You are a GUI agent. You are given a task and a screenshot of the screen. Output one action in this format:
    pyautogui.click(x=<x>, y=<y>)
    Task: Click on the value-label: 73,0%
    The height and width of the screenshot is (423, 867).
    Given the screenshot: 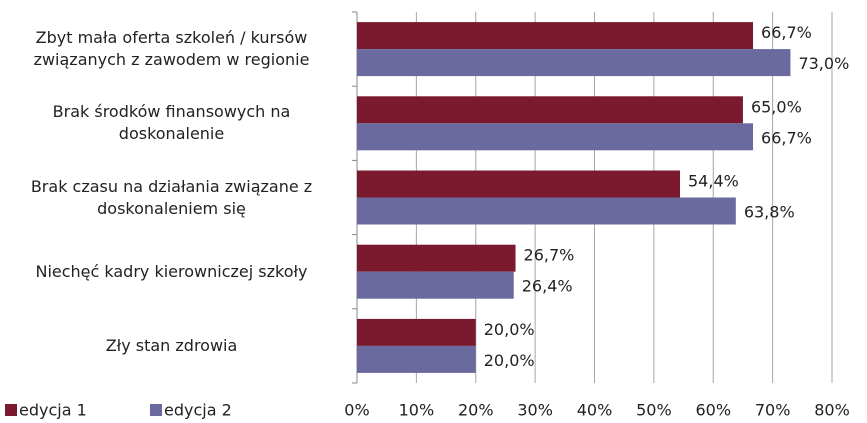 What is the action you would take?
    pyautogui.click(x=823, y=63)
    